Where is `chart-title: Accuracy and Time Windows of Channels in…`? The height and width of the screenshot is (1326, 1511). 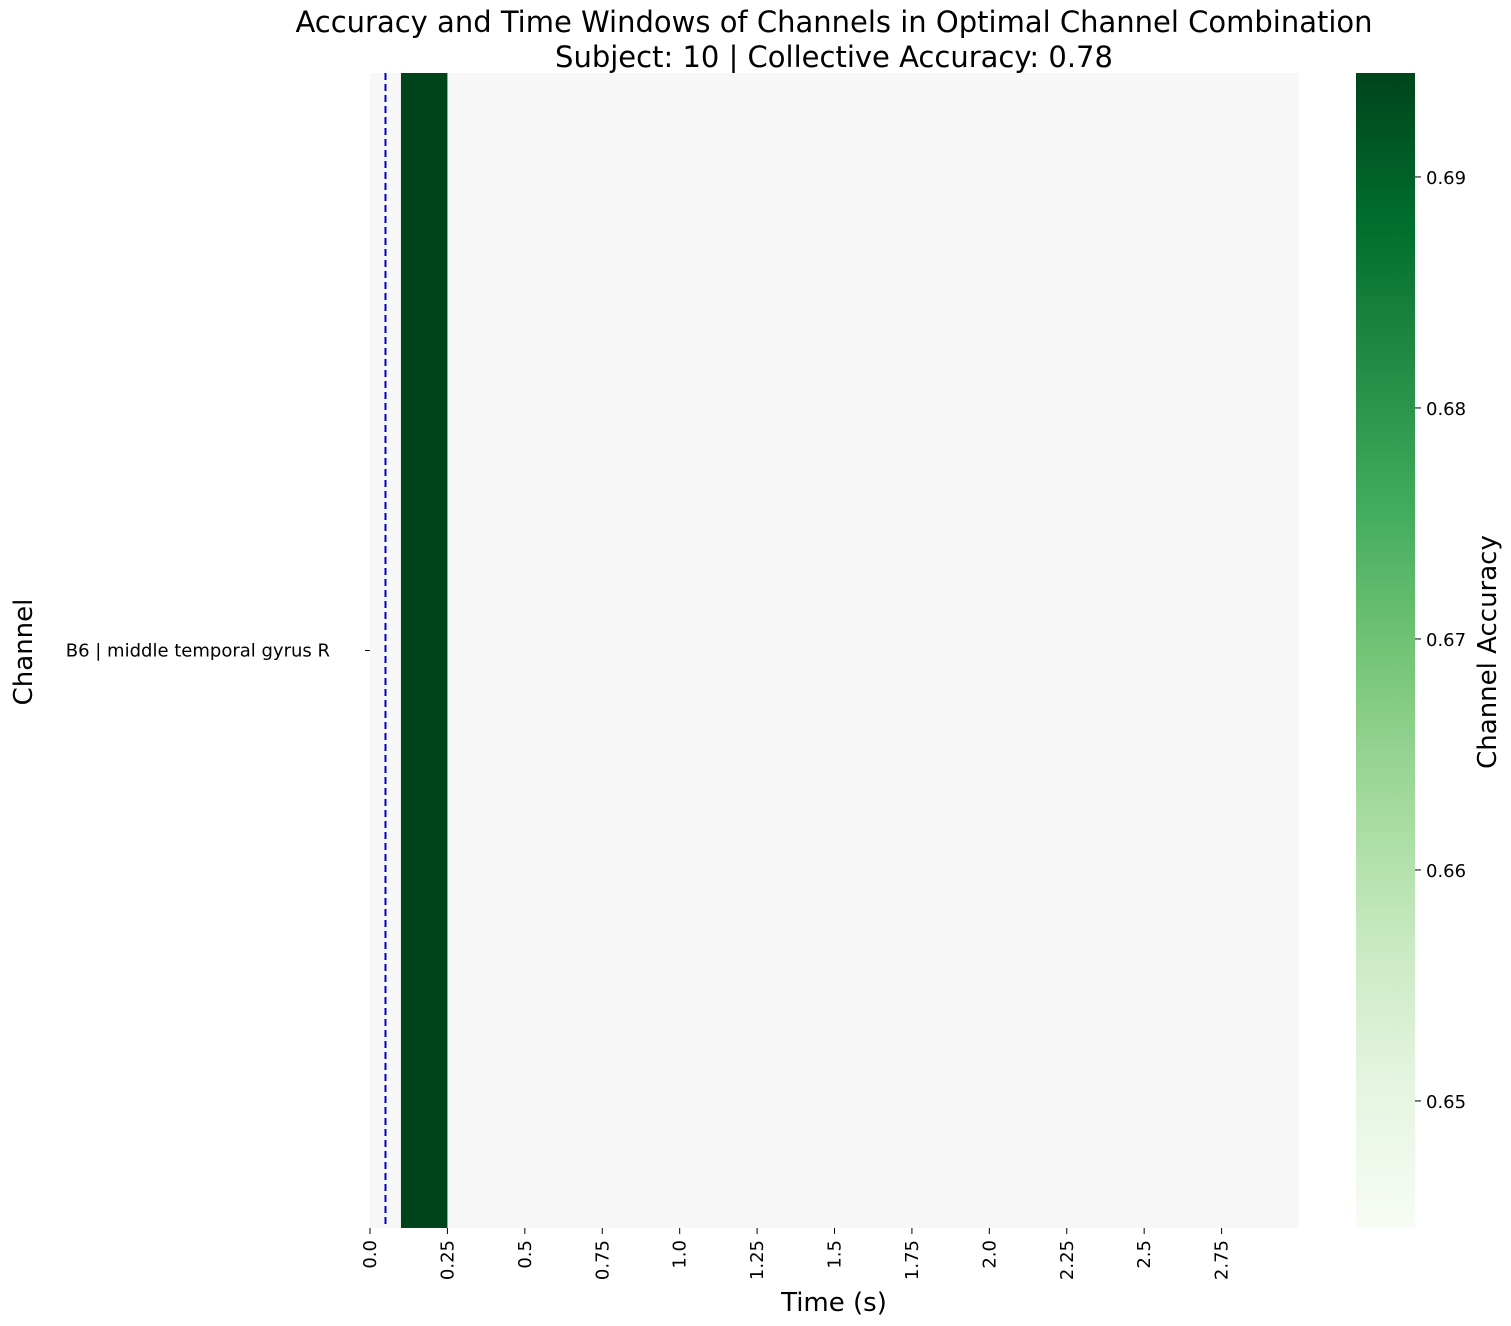
chart-title: Accuracy and Time Windows of Channels in… is located at coordinates (833, 22).